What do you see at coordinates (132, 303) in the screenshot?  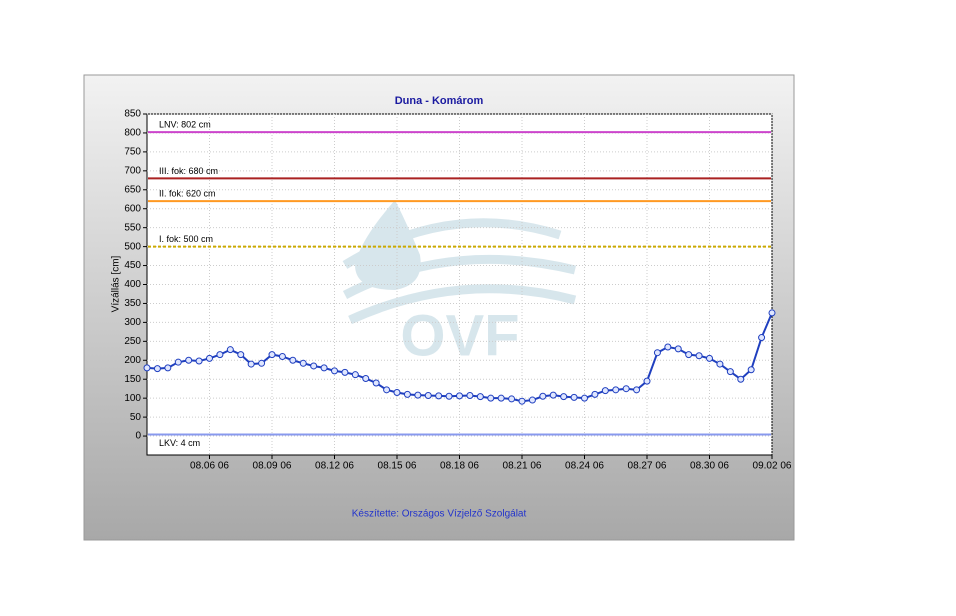 I see `y-tick-label: 350` at bounding box center [132, 303].